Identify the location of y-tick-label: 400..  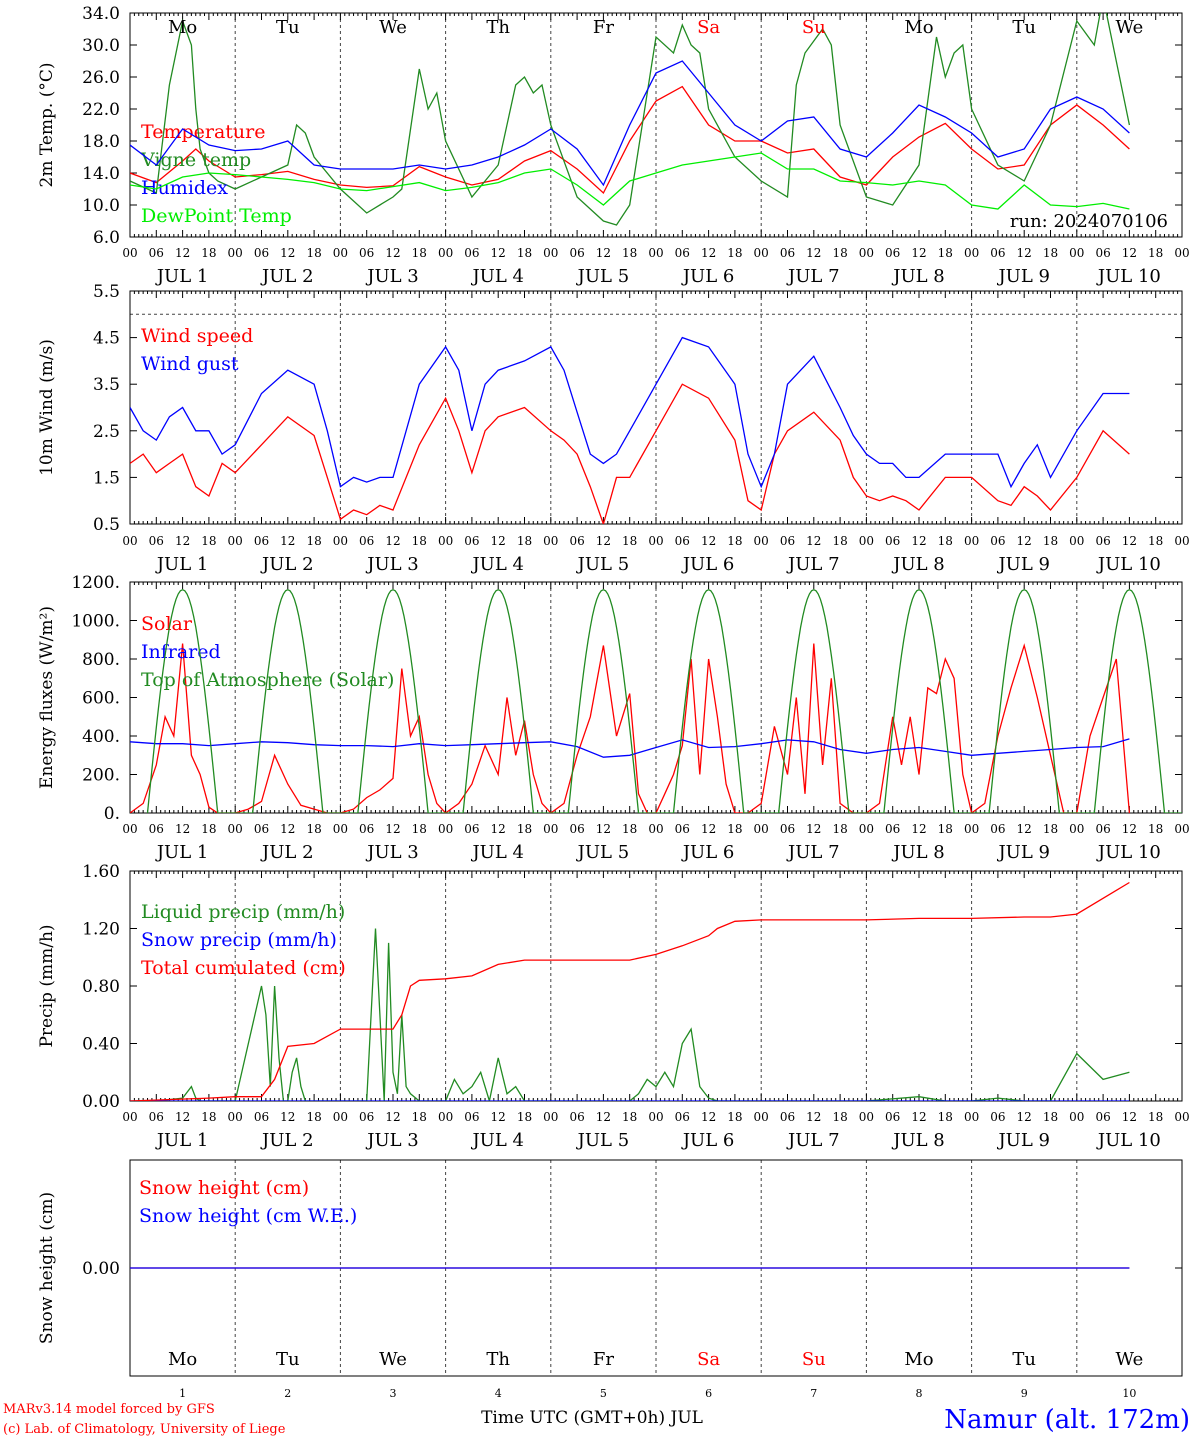
(101, 737).